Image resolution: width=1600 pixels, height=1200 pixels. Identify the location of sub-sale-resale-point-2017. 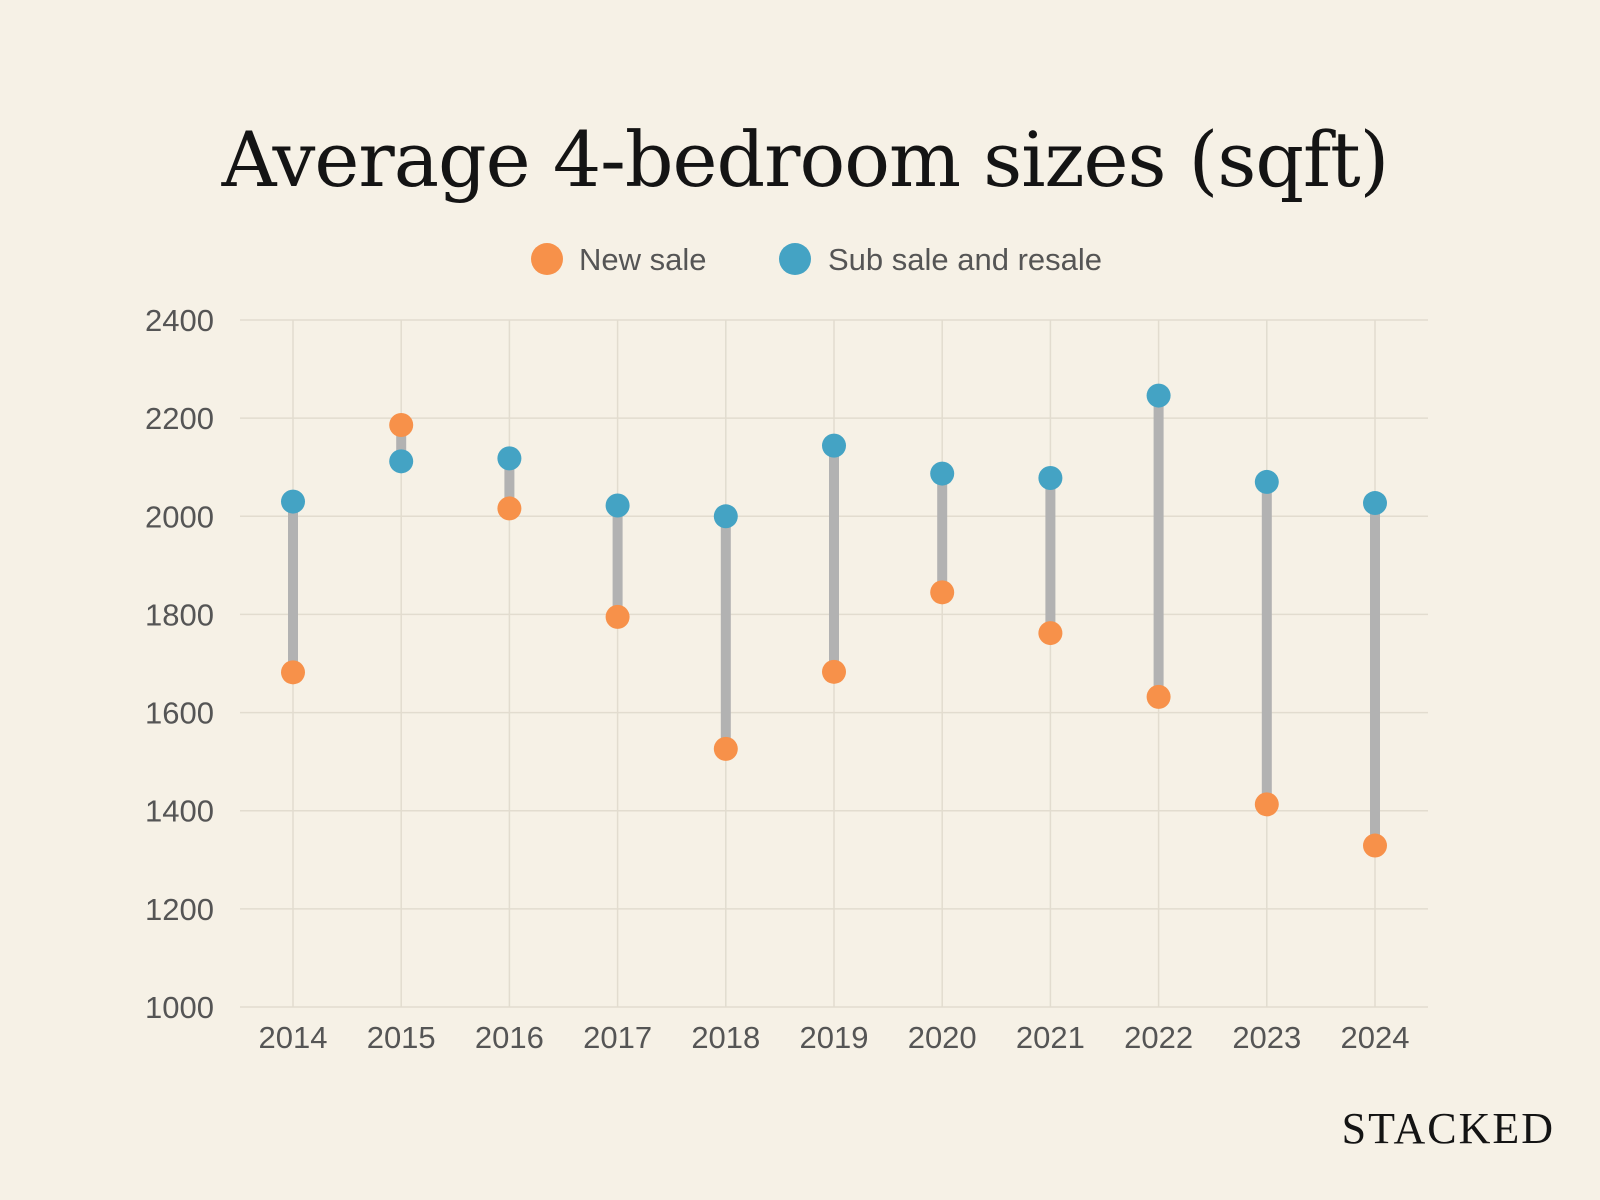
(617, 505).